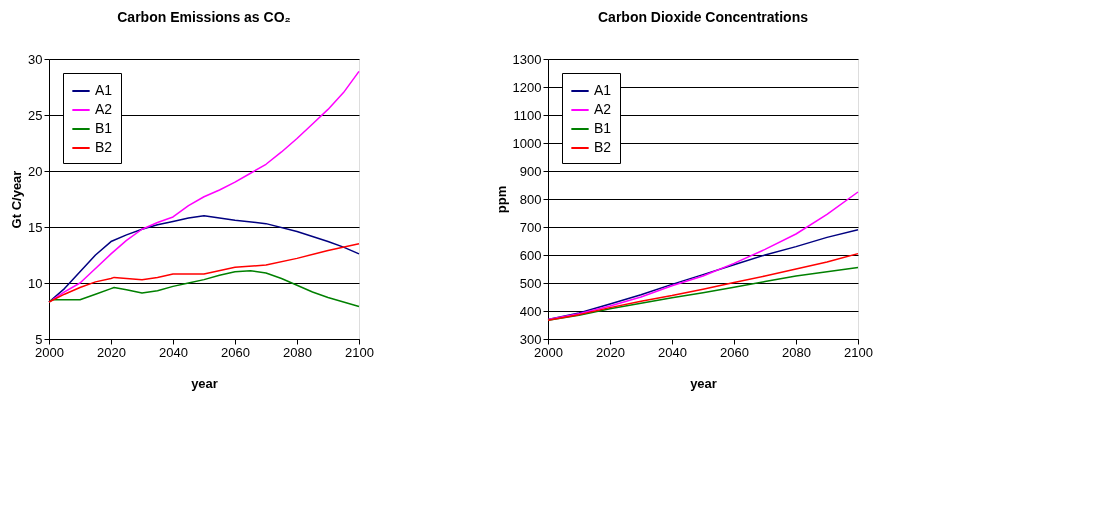 The width and height of the screenshot is (1100, 525). Describe the element at coordinates (35, 115) in the screenshot. I see `y-tick-label: 25` at that location.